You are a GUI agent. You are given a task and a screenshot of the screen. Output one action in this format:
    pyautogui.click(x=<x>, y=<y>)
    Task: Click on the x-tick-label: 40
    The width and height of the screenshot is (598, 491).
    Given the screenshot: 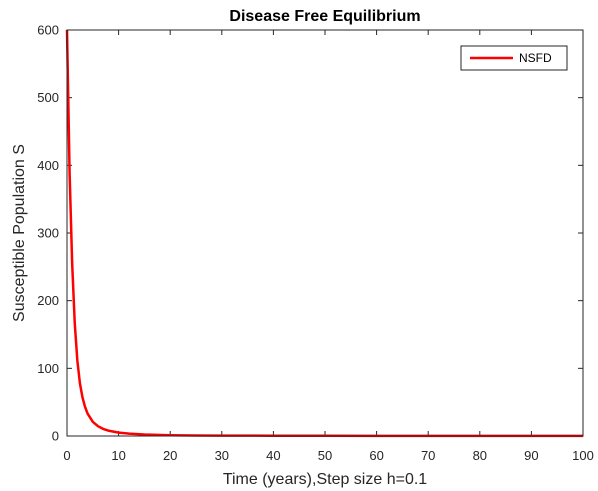 What is the action you would take?
    pyautogui.click(x=273, y=455)
    